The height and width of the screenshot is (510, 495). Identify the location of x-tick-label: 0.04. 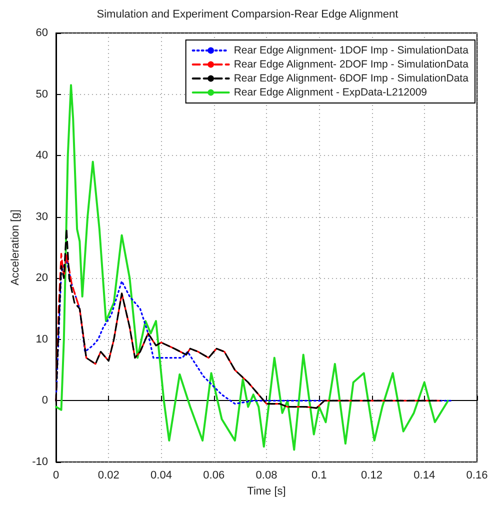
(161, 476).